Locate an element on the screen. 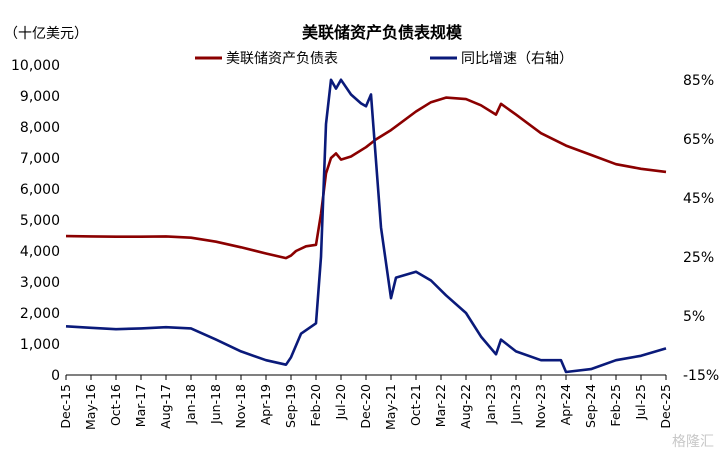 The image size is (725, 457). x-tick-label-6: Jun-18 is located at coordinates (215, 404).